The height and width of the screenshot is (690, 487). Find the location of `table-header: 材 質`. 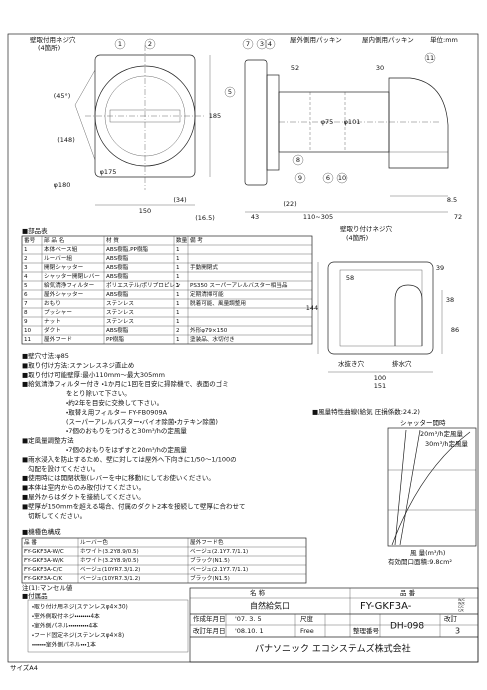

table-header: 材 質 is located at coordinates (112, 240).